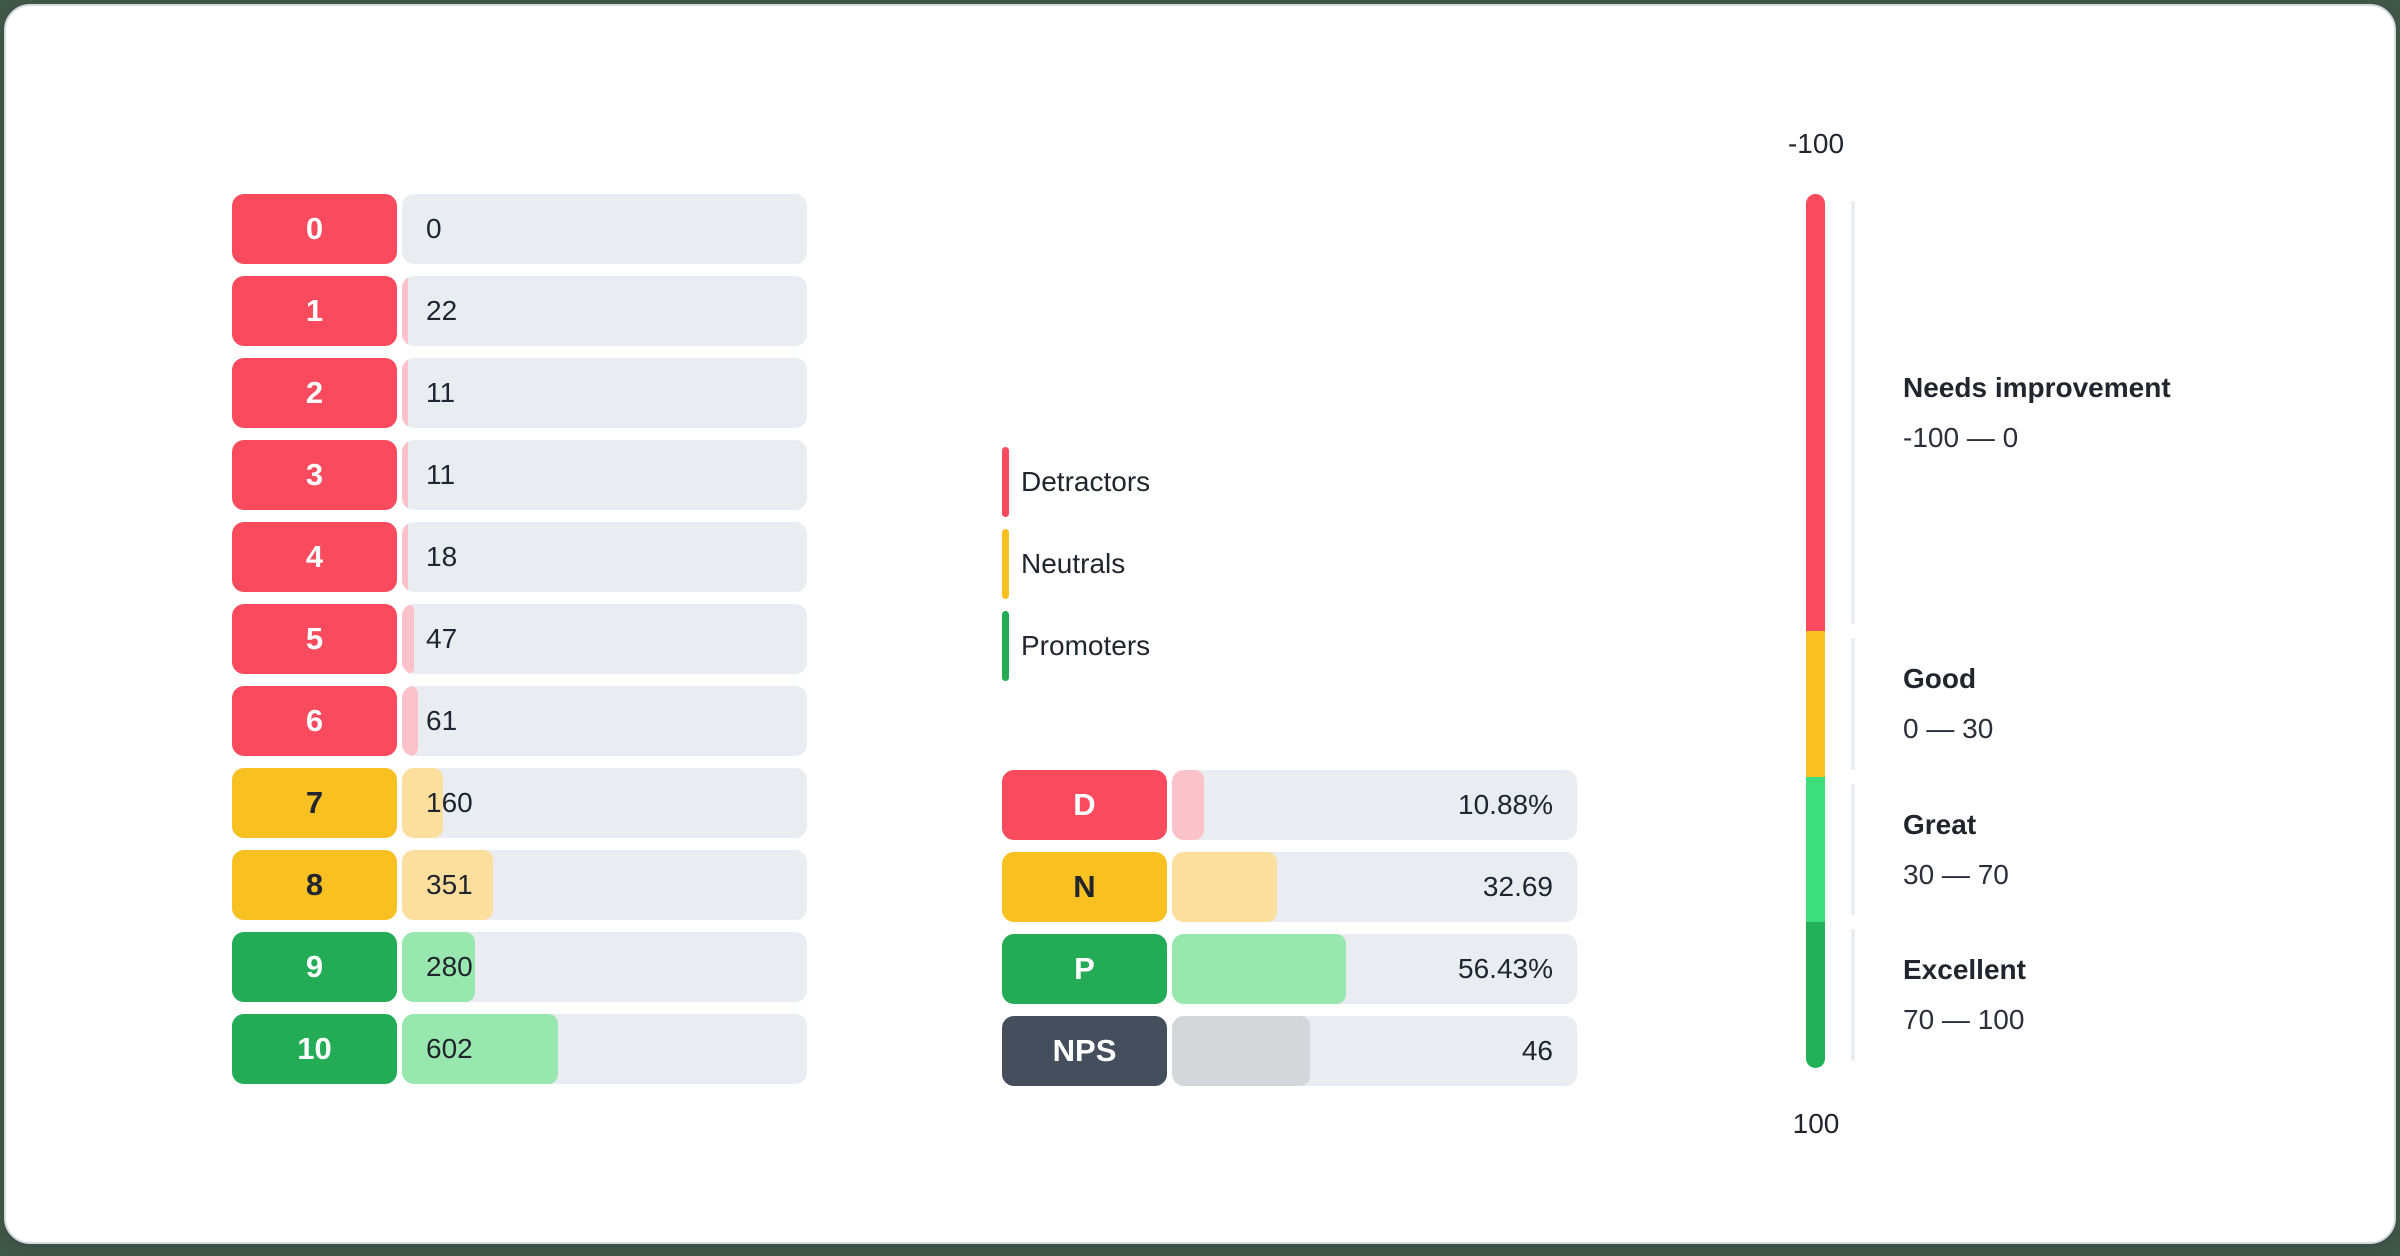 This screenshot has height=1256, width=2400. Describe the element at coordinates (1076, 482) in the screenshot. I see `legend-item: Detractors` at that location.